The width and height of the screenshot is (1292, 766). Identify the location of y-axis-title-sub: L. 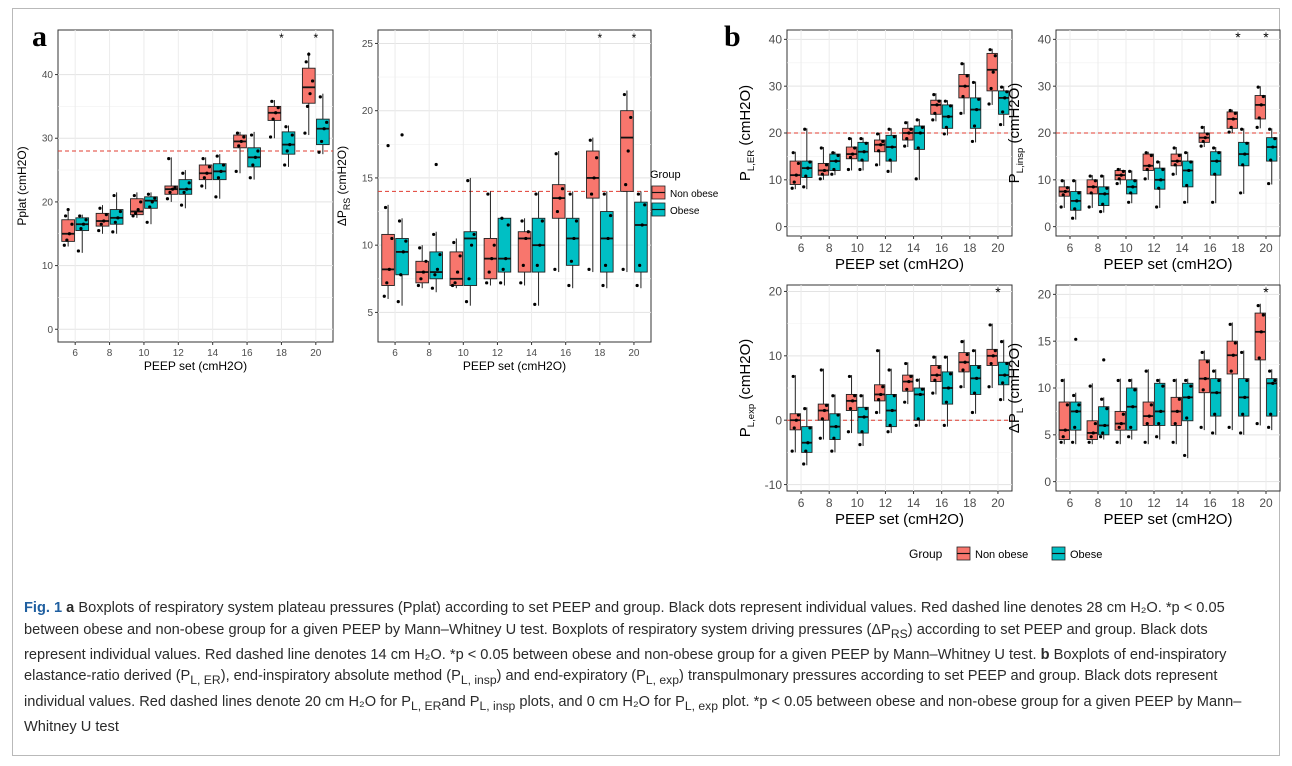
(1020, 410).